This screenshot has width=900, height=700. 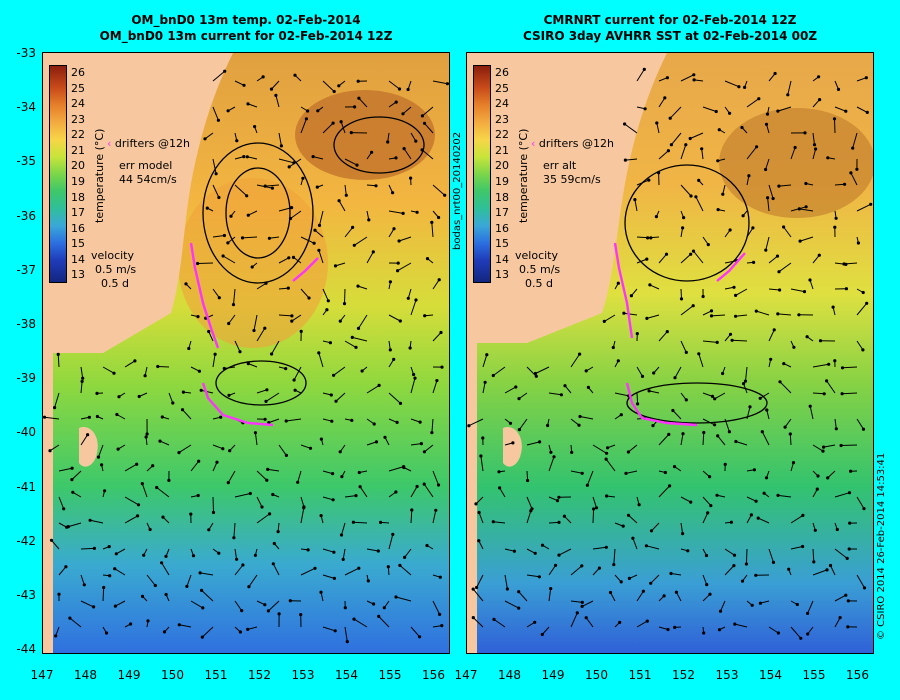 I want to click on colorbar-tick-label: 18, so click(x=502, y=197).